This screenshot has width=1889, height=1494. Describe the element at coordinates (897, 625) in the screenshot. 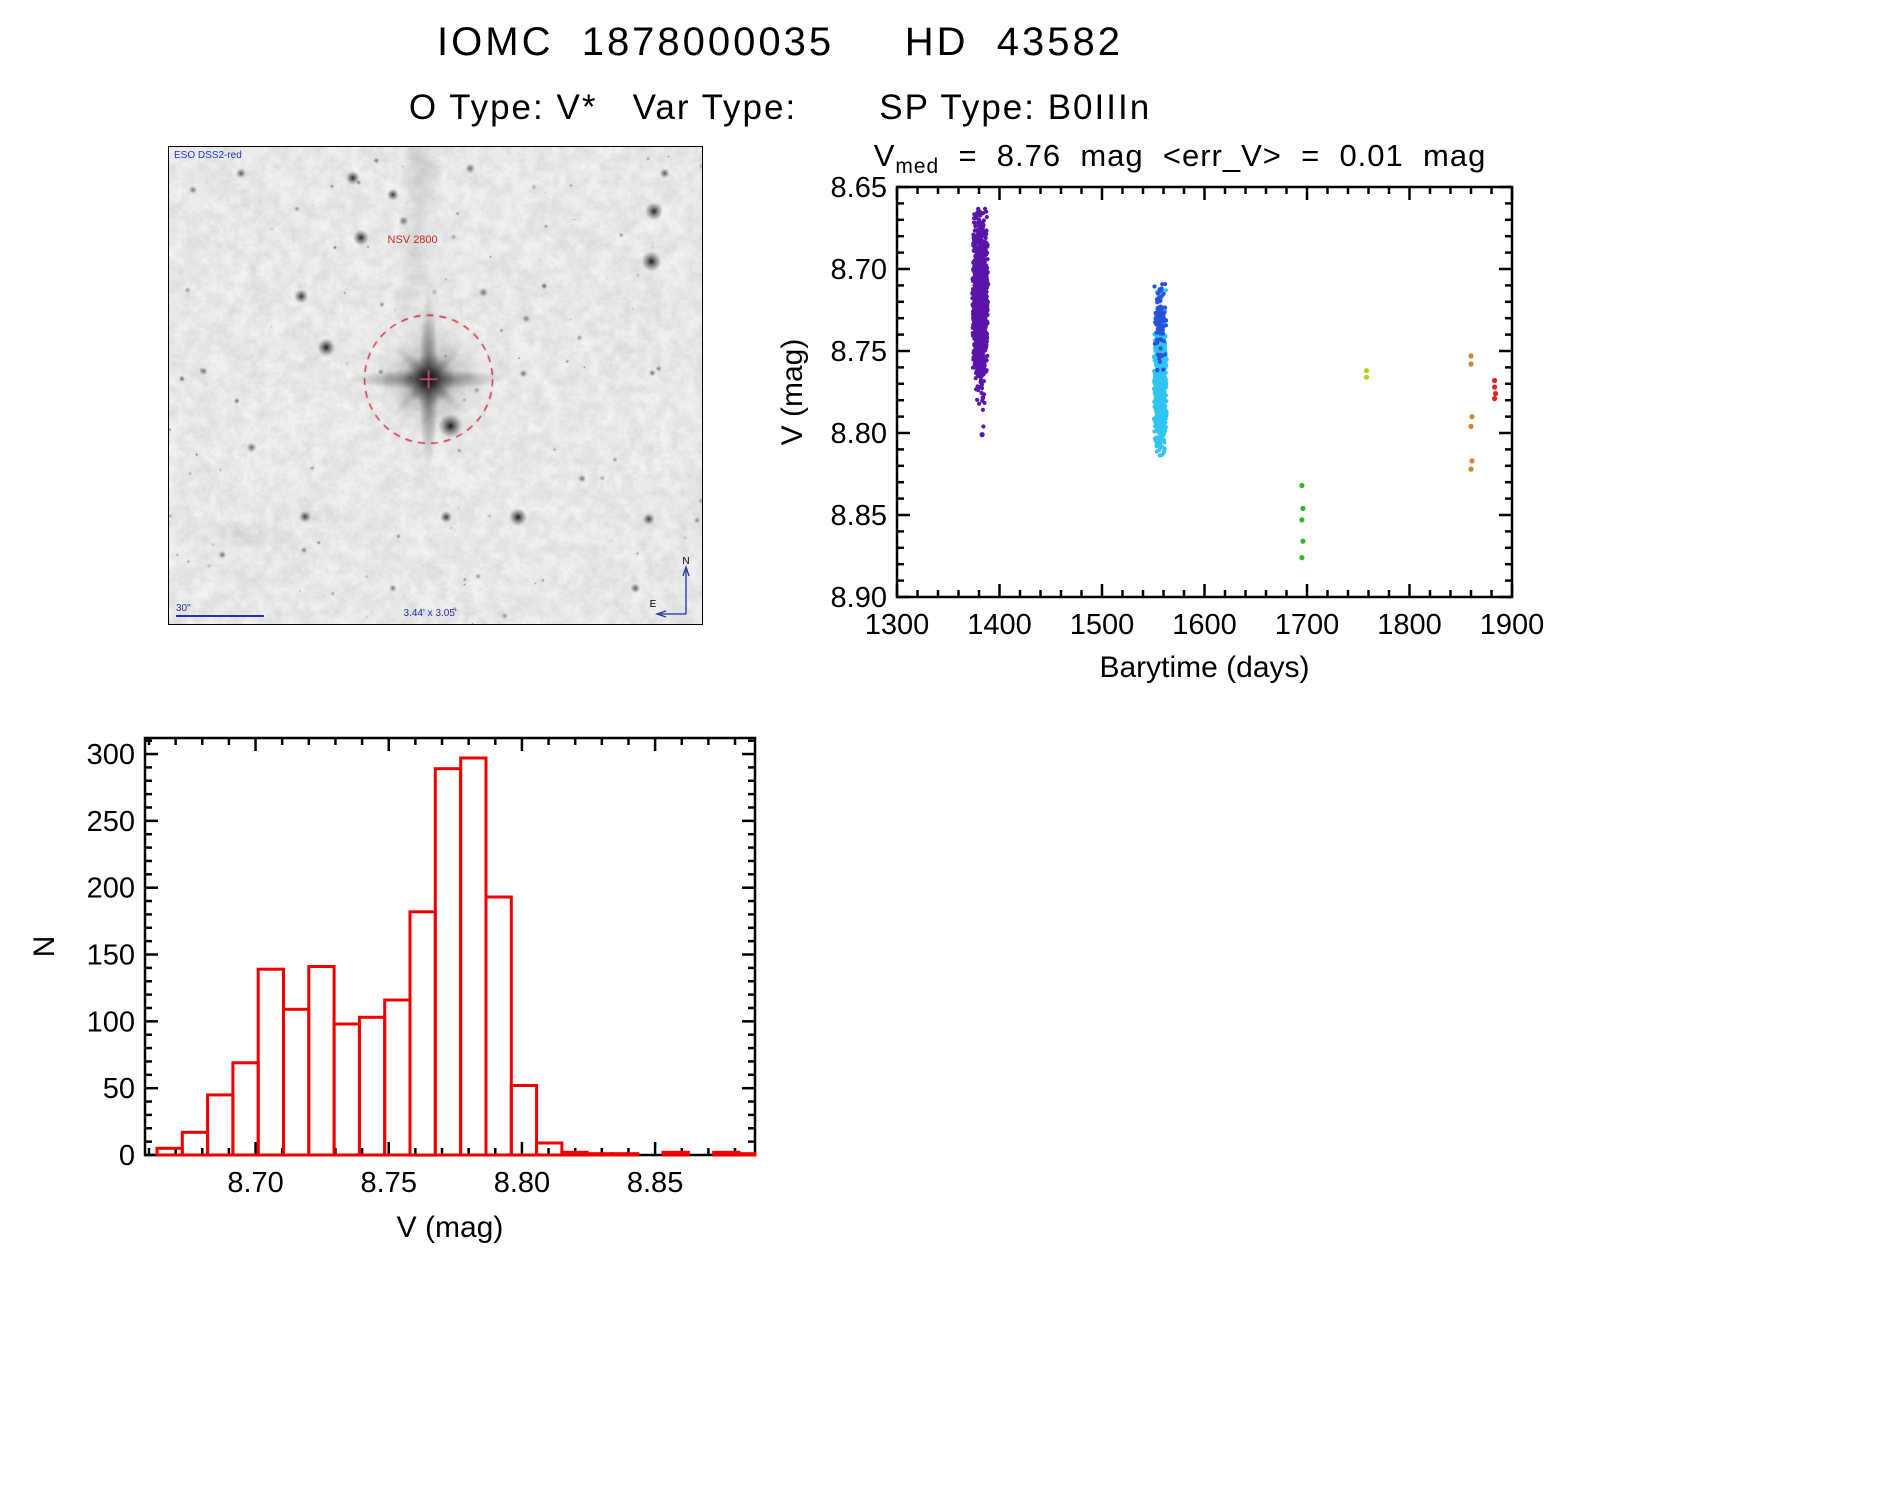

I see `x-tick-label: 1300` at that location.